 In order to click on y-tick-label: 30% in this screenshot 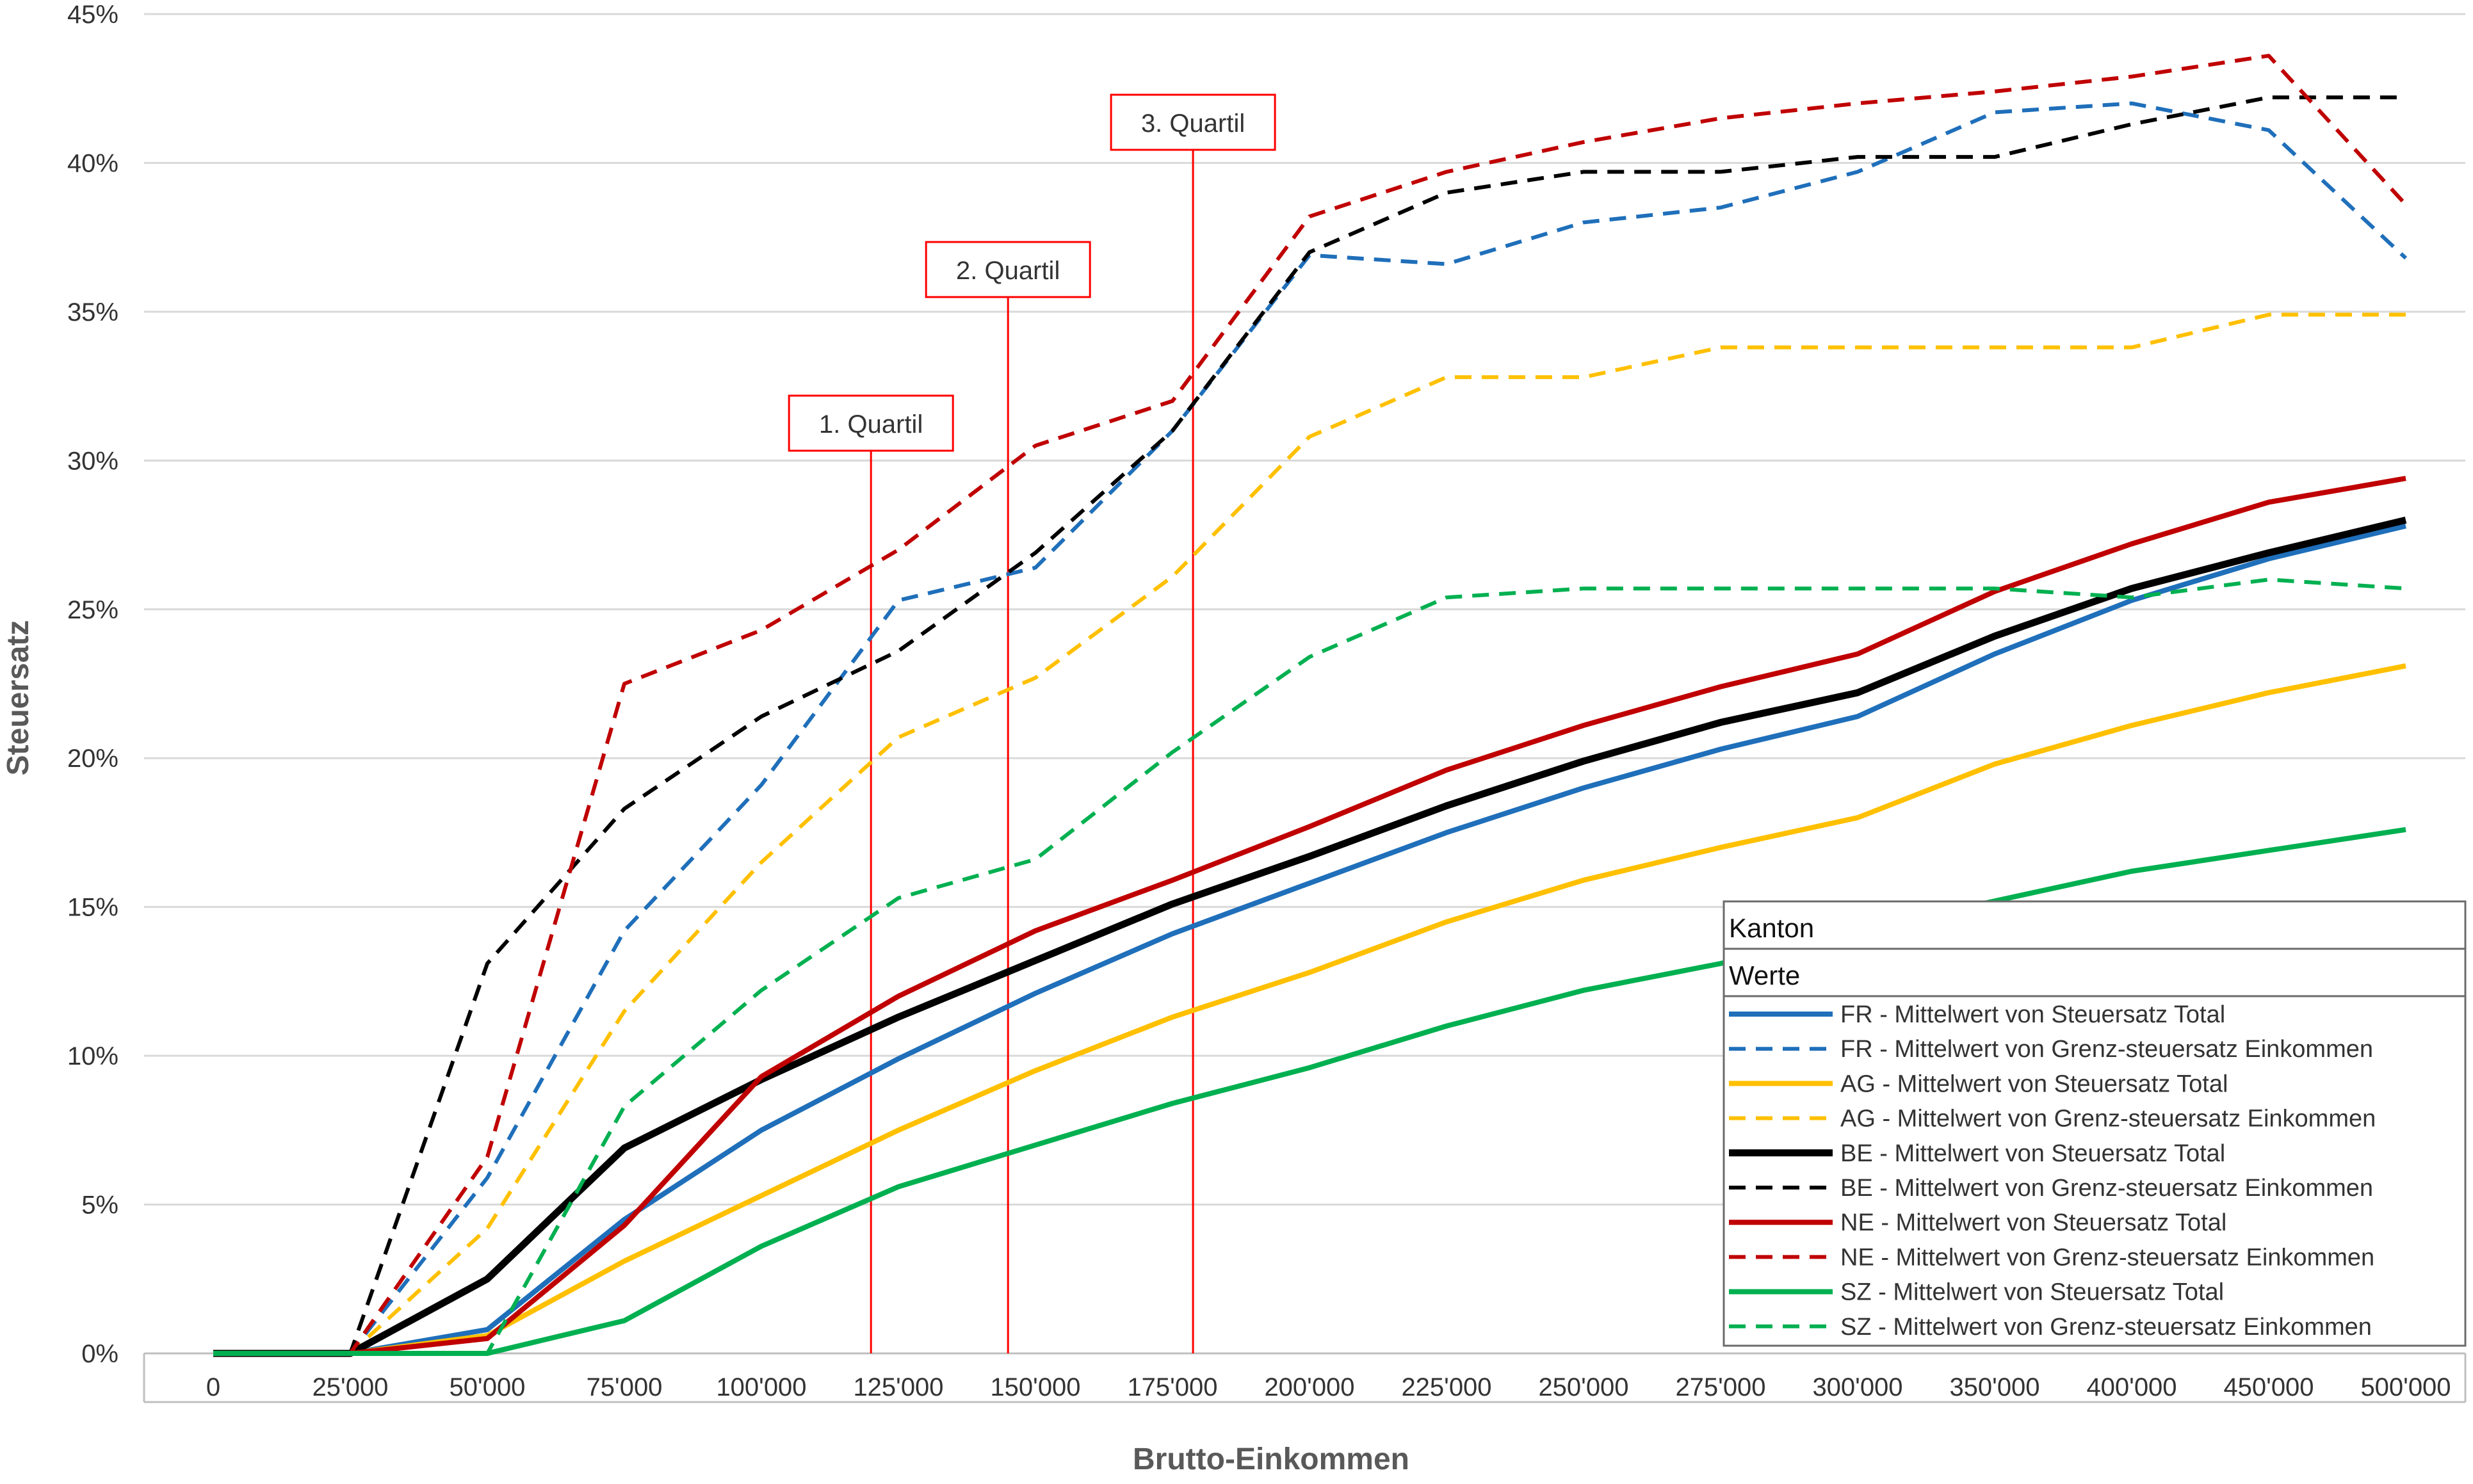, I will do `click(92, 461)`.